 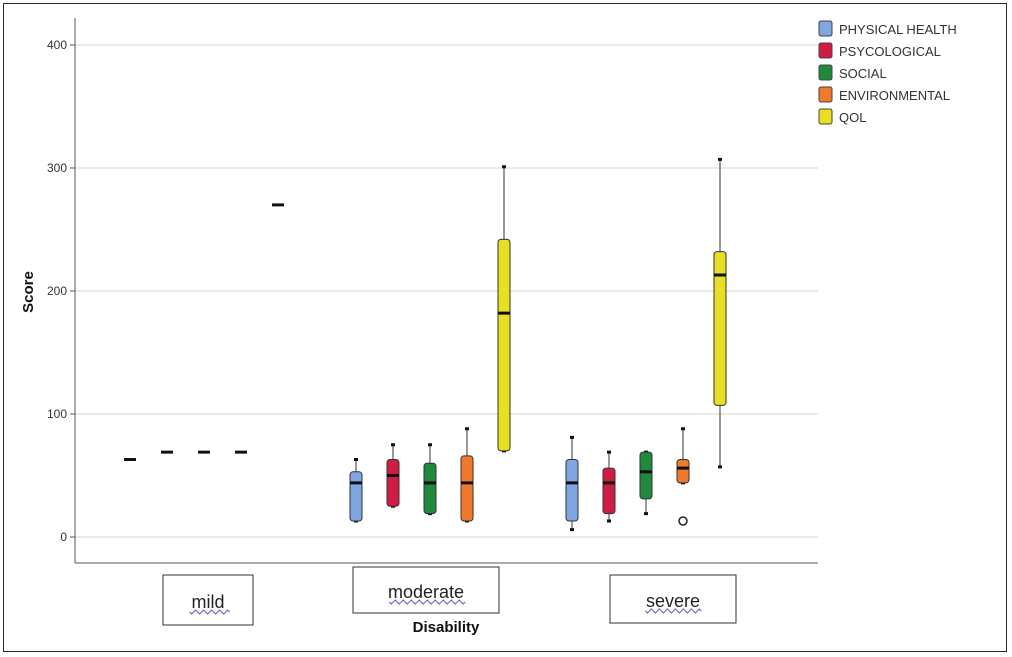 I want to click on legend-label: ENVIRONMENTAL, so click(x=894, y=95).